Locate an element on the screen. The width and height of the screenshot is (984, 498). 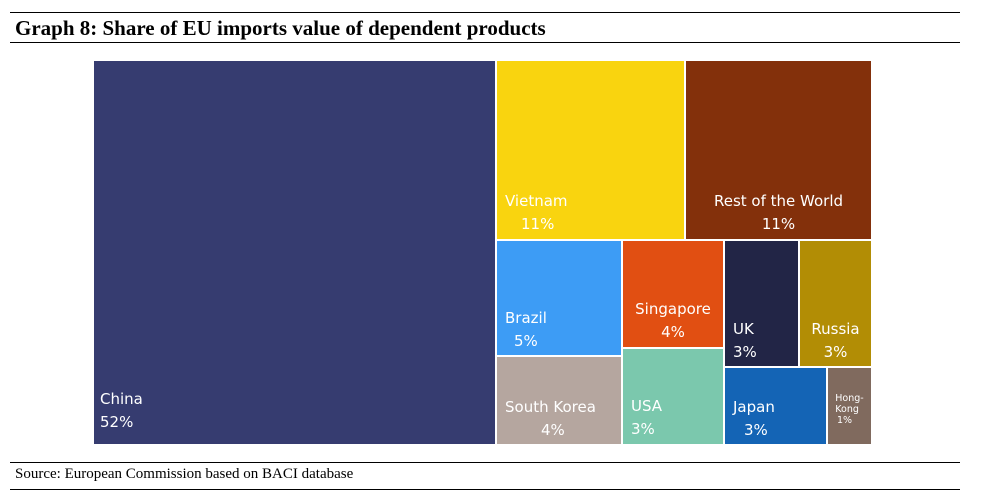
treemap-category-label: Hong- Kong is located at coordinates (849, 404).